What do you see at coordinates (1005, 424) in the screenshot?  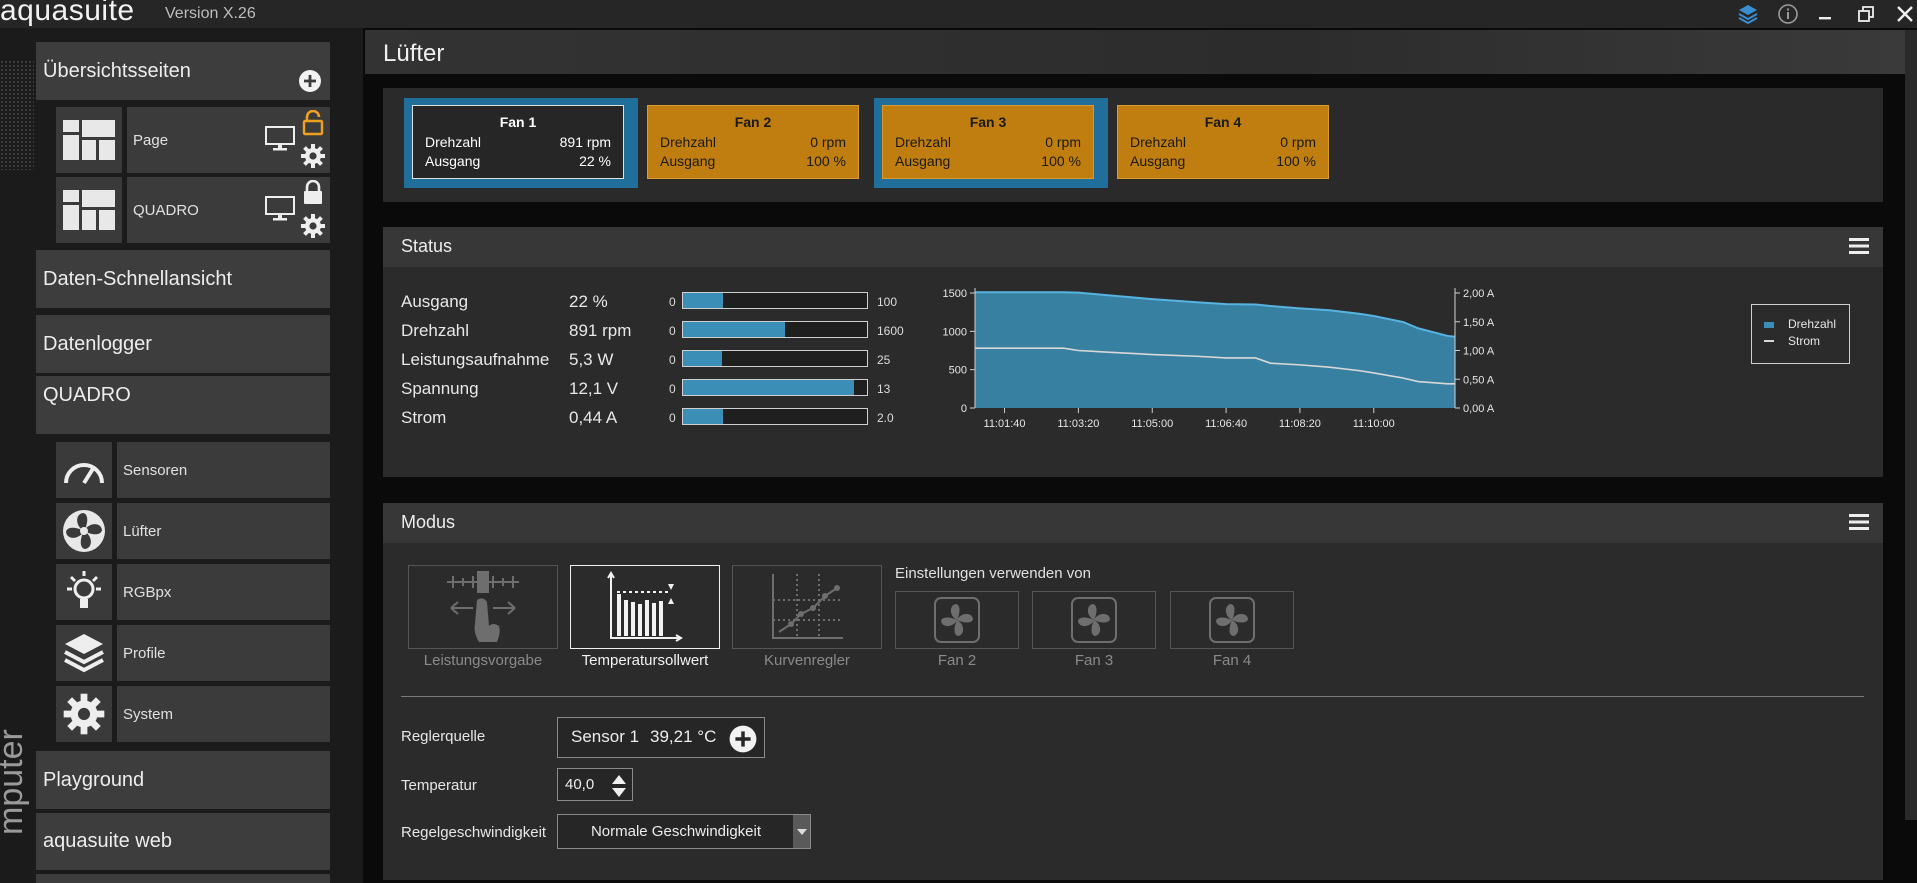 I see `x-tick-label: 11:01:40` at bounding box center [1005, 424].